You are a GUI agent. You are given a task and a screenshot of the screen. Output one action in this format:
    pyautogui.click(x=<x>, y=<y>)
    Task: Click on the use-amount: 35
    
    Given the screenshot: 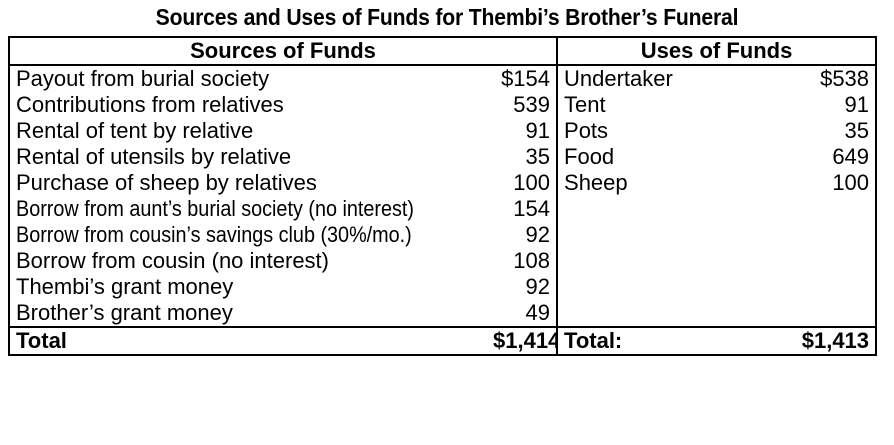 What is the action you would take?
    pyautogui.click(x=820, y=131)
    